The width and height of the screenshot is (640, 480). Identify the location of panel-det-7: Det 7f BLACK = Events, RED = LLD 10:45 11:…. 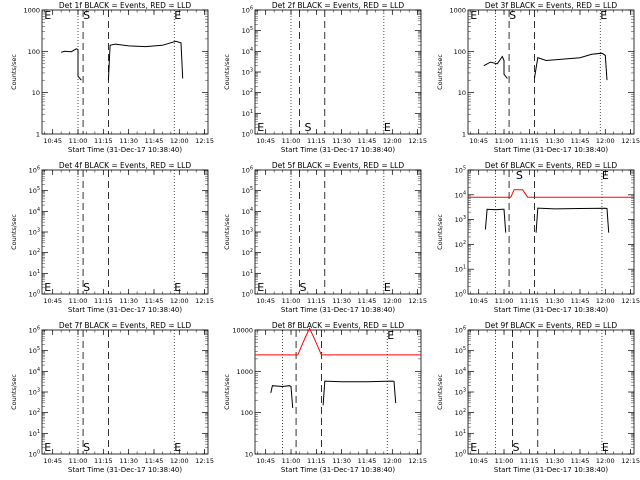
(112, 397).